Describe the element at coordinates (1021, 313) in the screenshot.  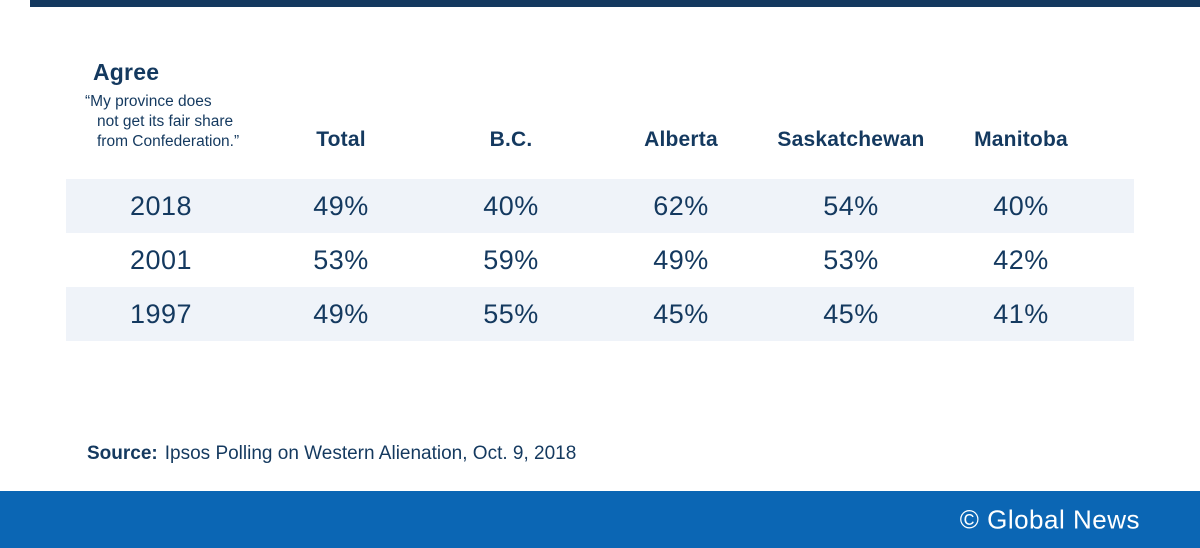
I see `value-cell-1997-manitoba: 41%` at that location.